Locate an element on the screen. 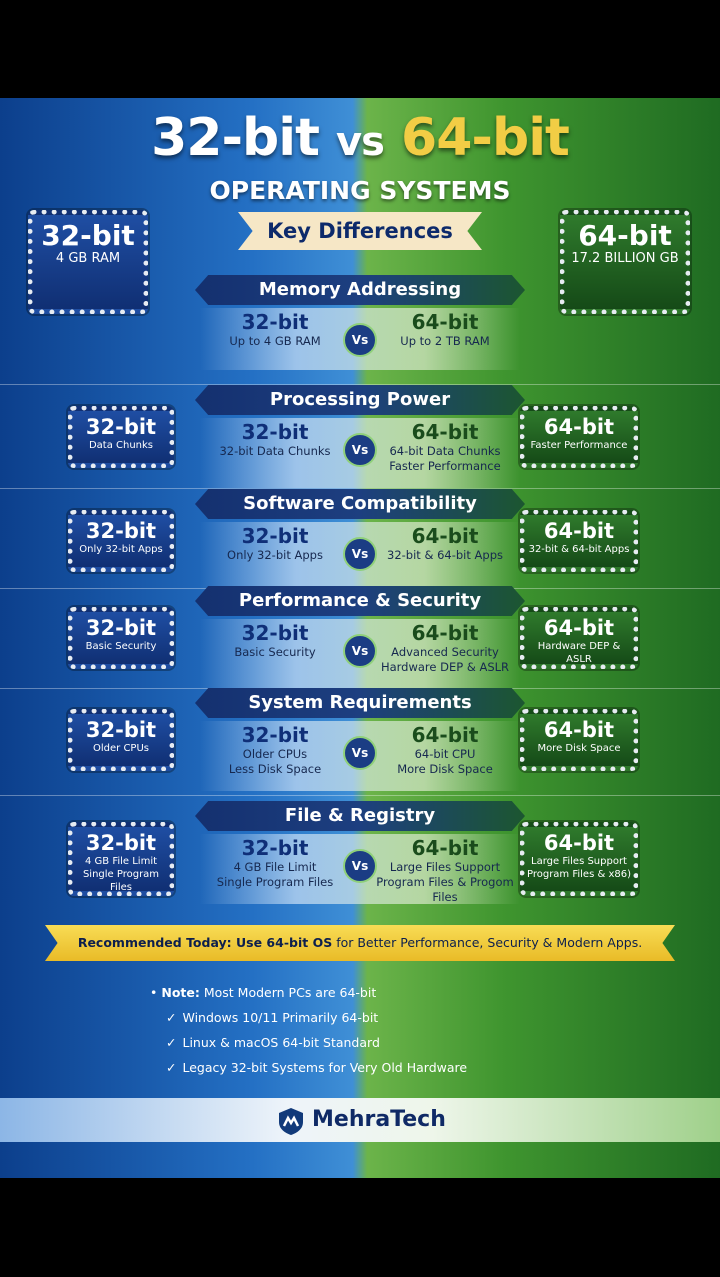  compare-line: Up to 4 GB RAM is located at coordinates (275, 341).